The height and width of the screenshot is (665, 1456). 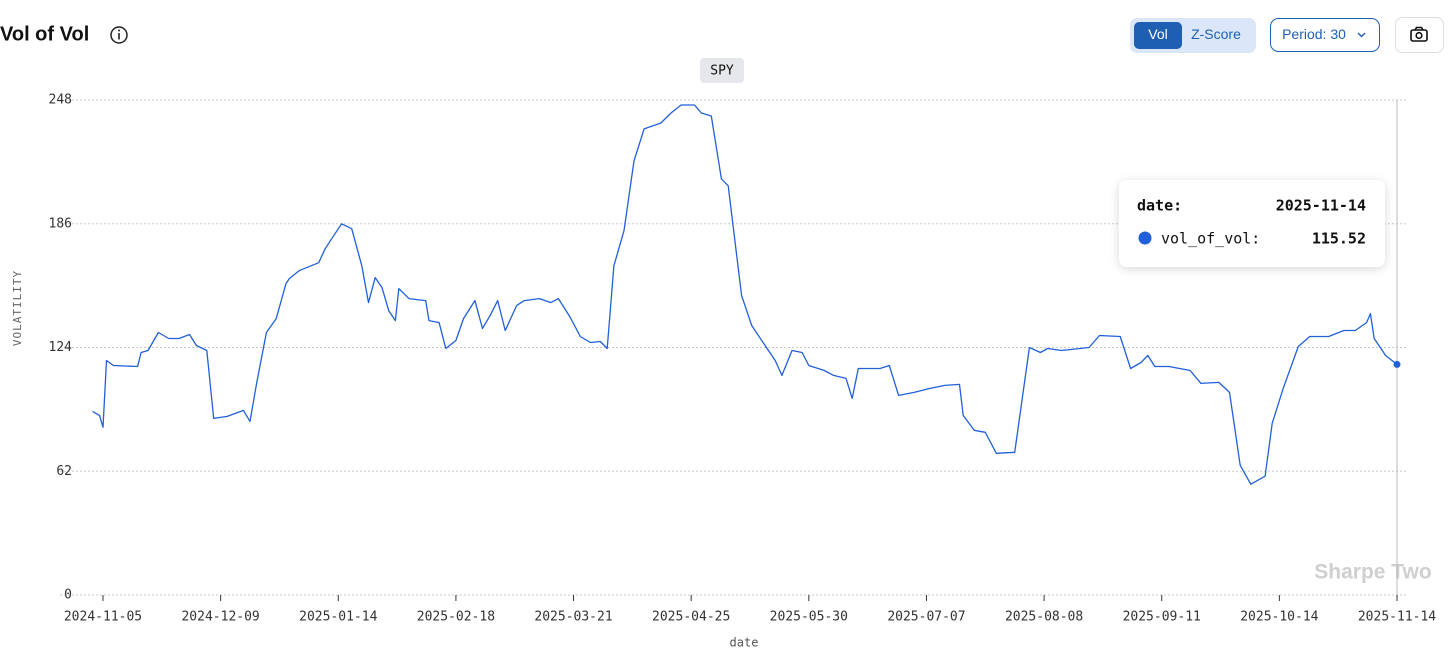 What do you see at coordinates (1210, 239) in the screenshot?
I see `tooltip-value-label: vol_of_vol:` at bounding box center [1210, 239].